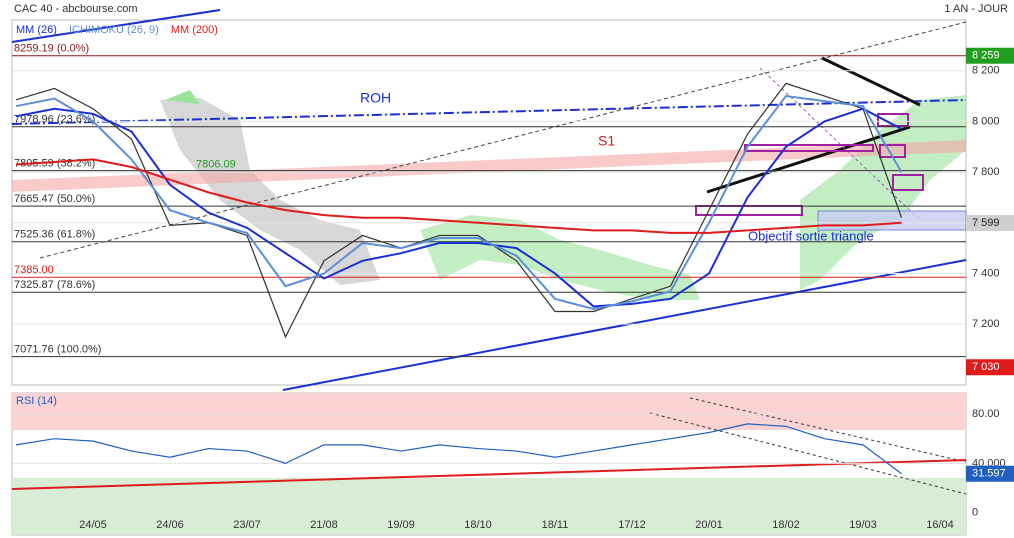 The height and width of the screenshot is (538, 1014). Describe the element at coordinates (986, 56) in the screenshot. I see `price-mark-label: 8 259` at that location.